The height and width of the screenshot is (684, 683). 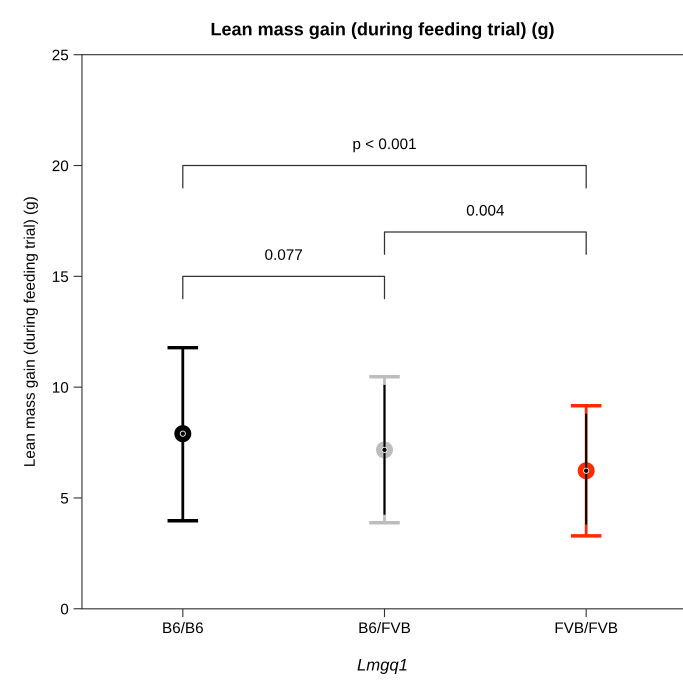 I want to click on y-axis-title: Lean mass gain (during feeding trial) (g), so click(x=31, y=331).